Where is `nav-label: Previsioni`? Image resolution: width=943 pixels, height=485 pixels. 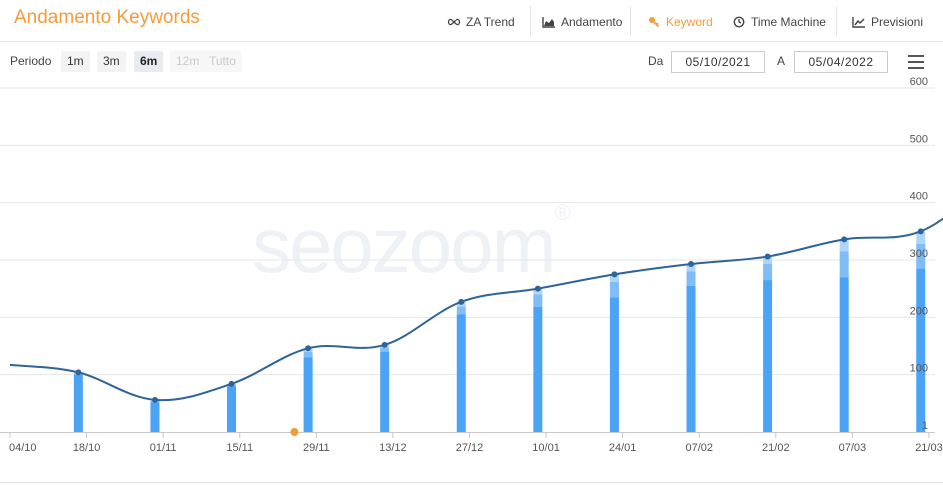 nav-label: Previsioni is located at coordinates (897, 22).